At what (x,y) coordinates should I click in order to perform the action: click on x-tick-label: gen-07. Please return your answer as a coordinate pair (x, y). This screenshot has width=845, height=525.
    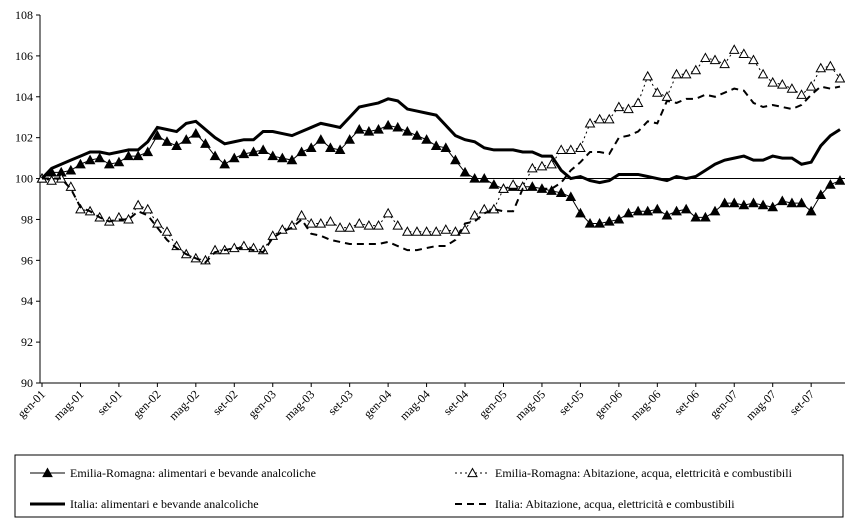
    Looking at the image, I should click on (723, 403).